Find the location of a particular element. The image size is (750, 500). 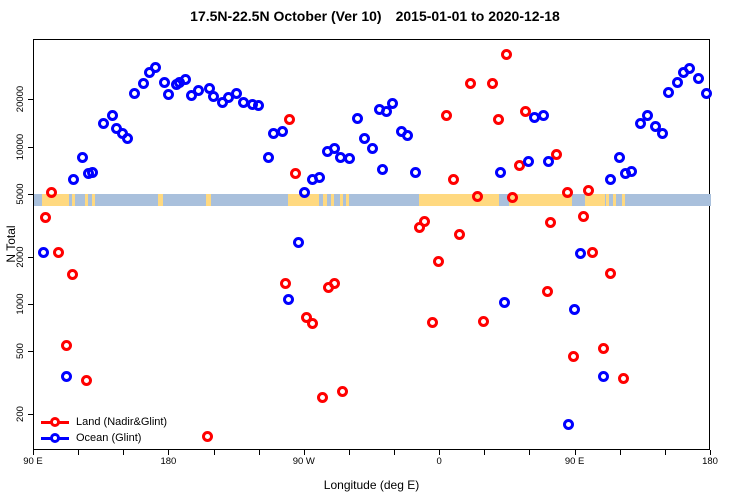

x-axis-tick-label: 90 E is located at coordinates (574, 461).